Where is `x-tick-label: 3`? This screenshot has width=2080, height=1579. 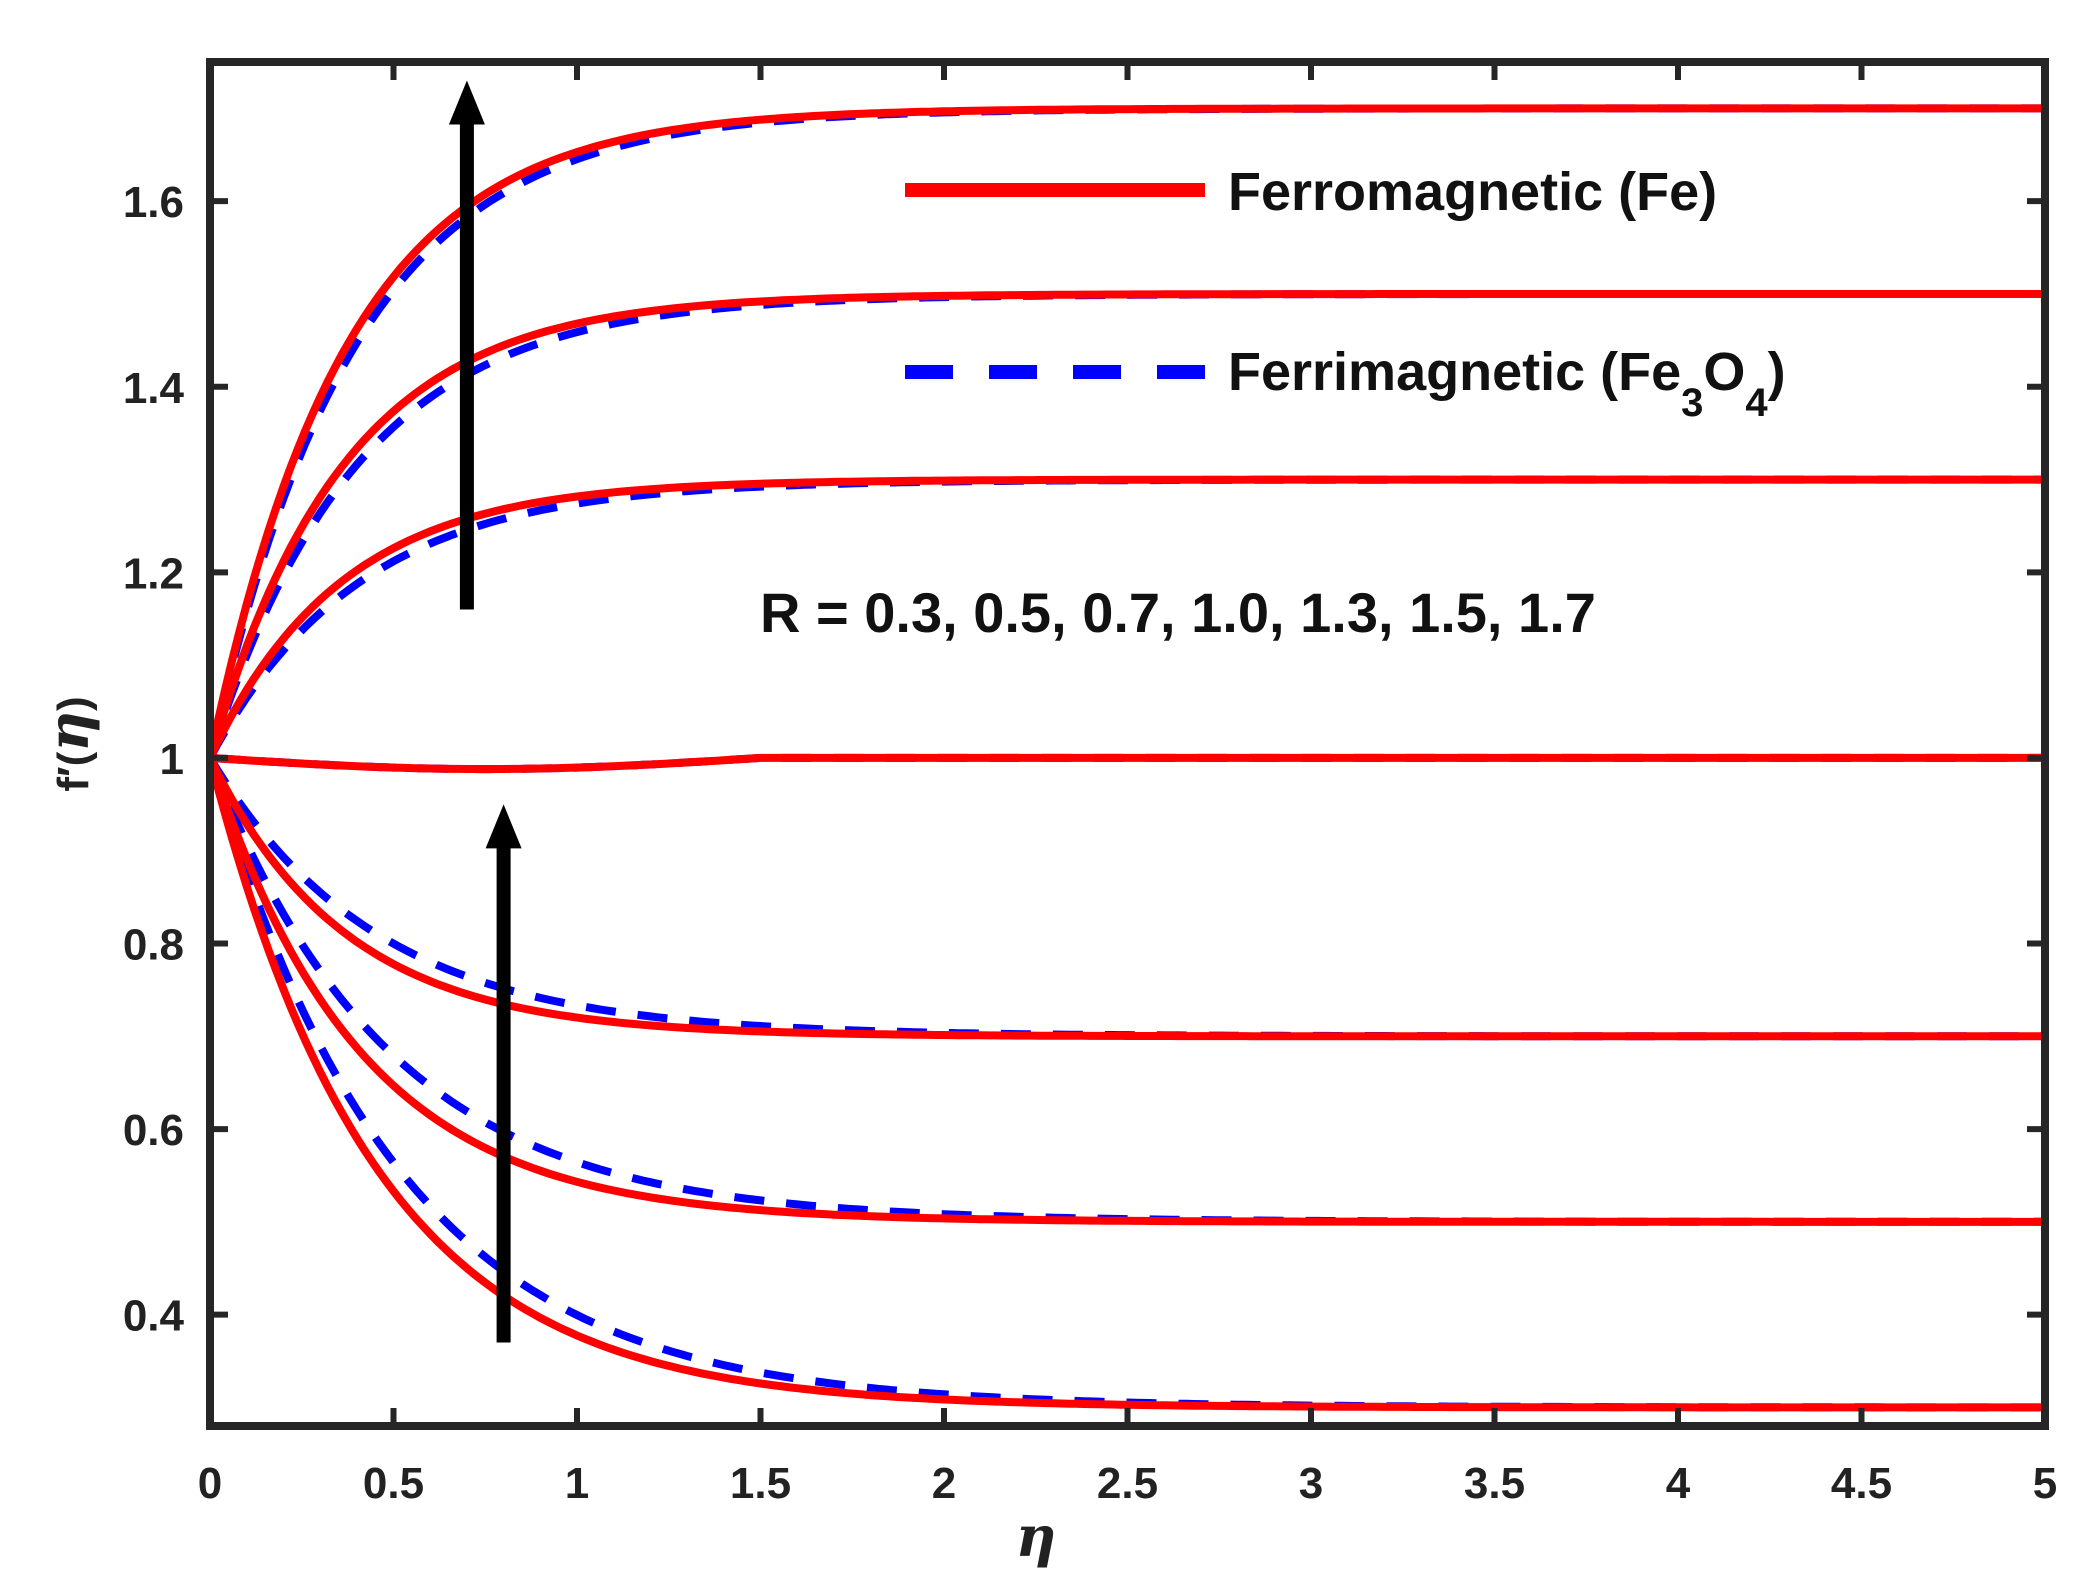
x-tick-label: 3 is located at coordinates (1311, 1483).